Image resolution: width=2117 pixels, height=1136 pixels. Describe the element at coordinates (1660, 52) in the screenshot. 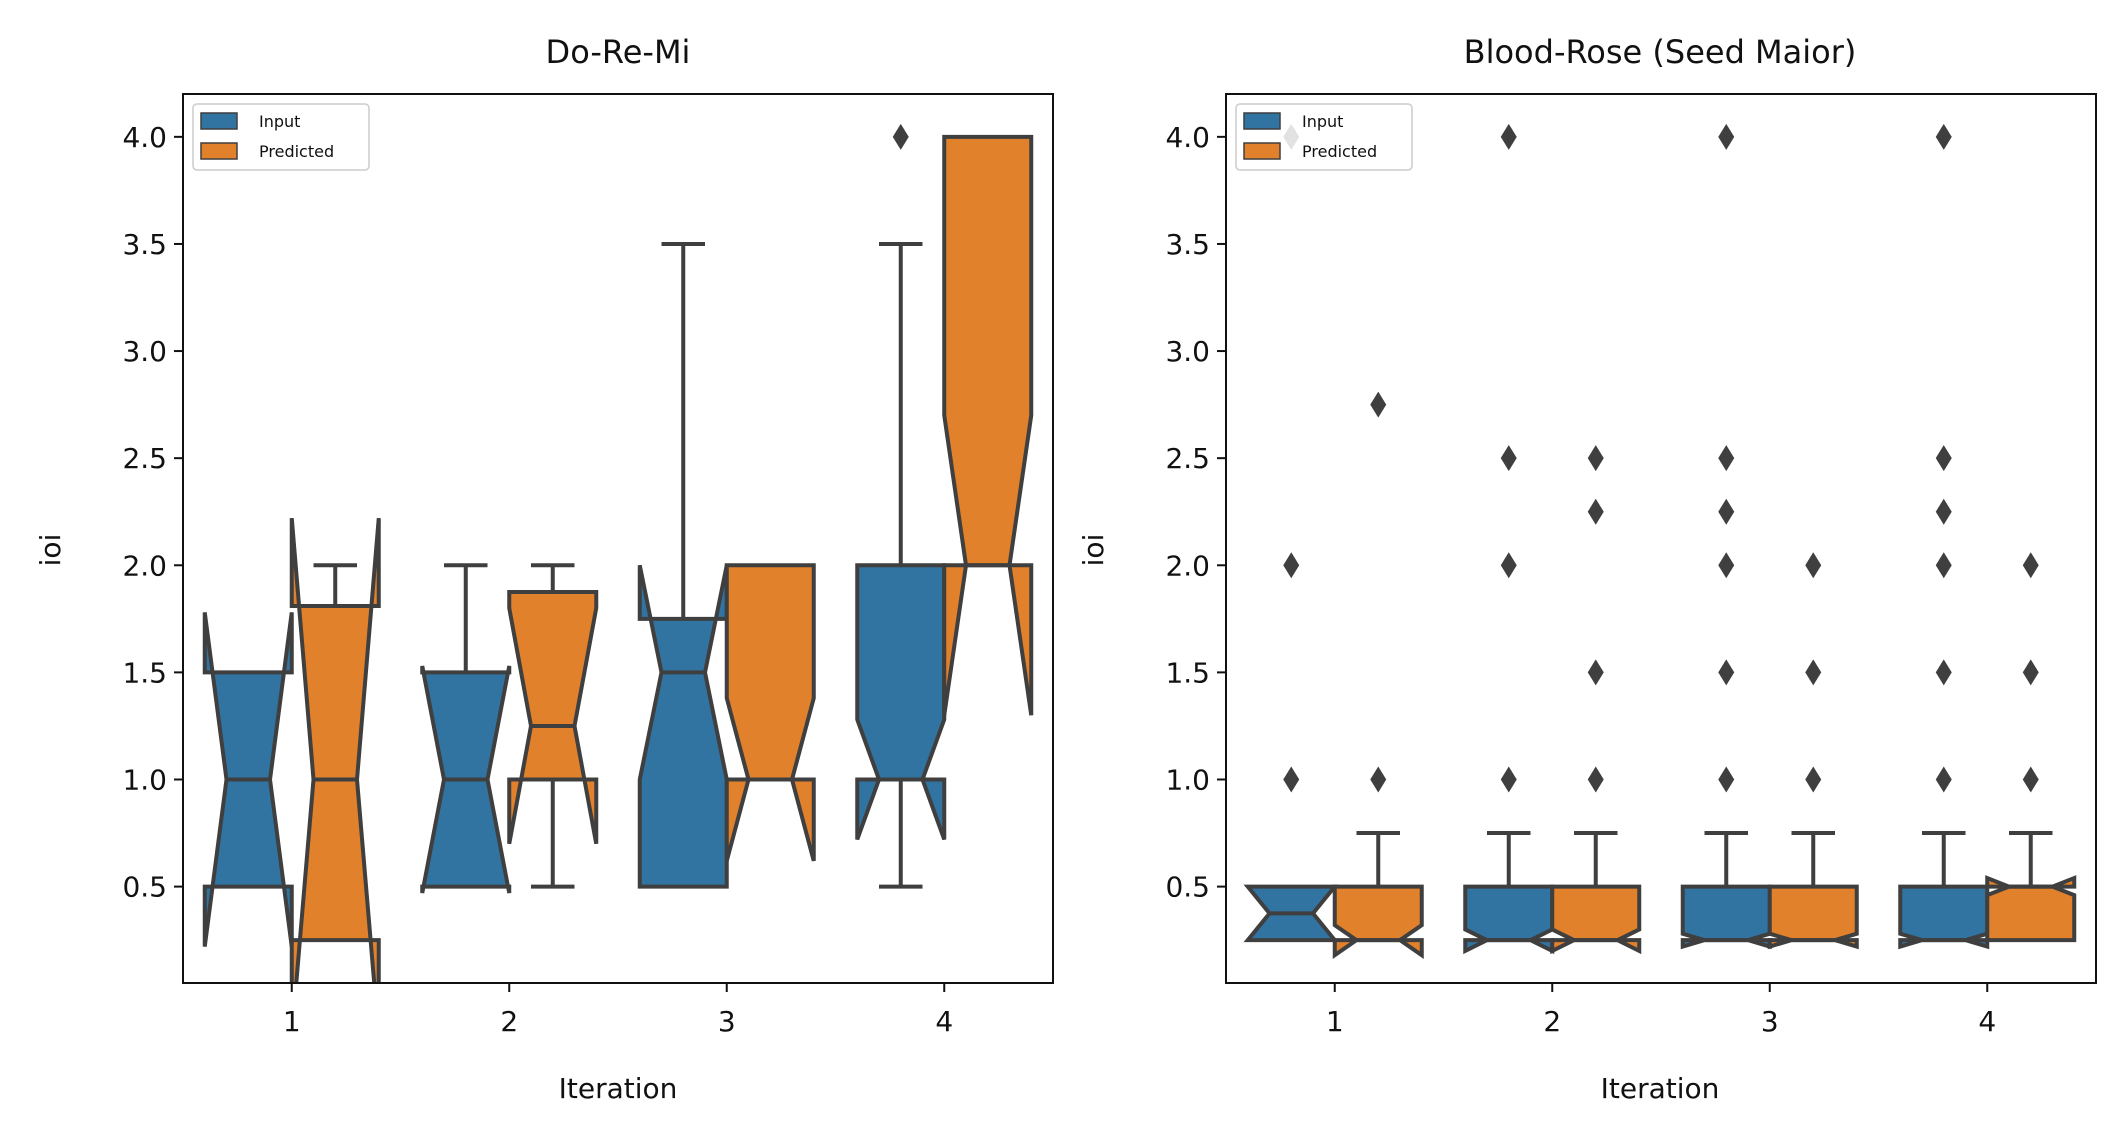

I see `chart-title: Blood-Rose (Seed Maior)` at that location.